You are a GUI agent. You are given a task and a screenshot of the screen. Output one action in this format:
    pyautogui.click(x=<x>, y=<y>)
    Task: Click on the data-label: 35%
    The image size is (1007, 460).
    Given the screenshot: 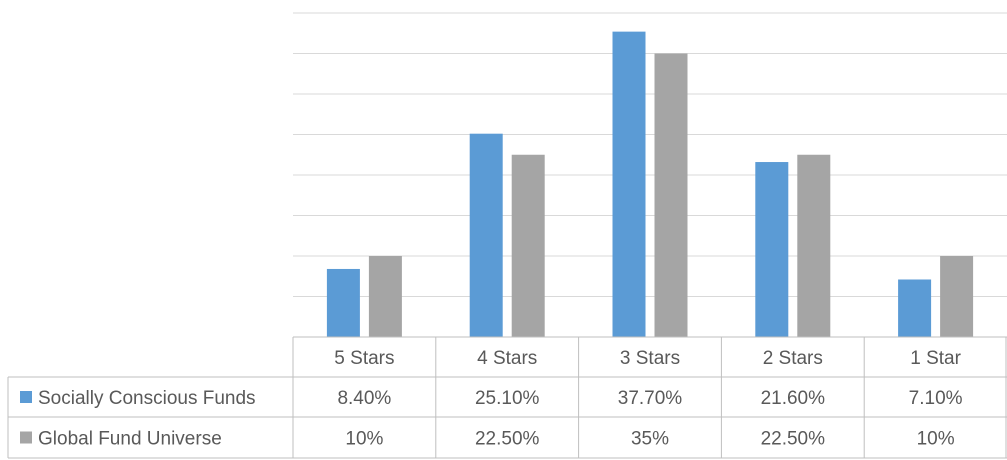 What is the action you would take?
    pyautogui.click(x=650, y=439)
    